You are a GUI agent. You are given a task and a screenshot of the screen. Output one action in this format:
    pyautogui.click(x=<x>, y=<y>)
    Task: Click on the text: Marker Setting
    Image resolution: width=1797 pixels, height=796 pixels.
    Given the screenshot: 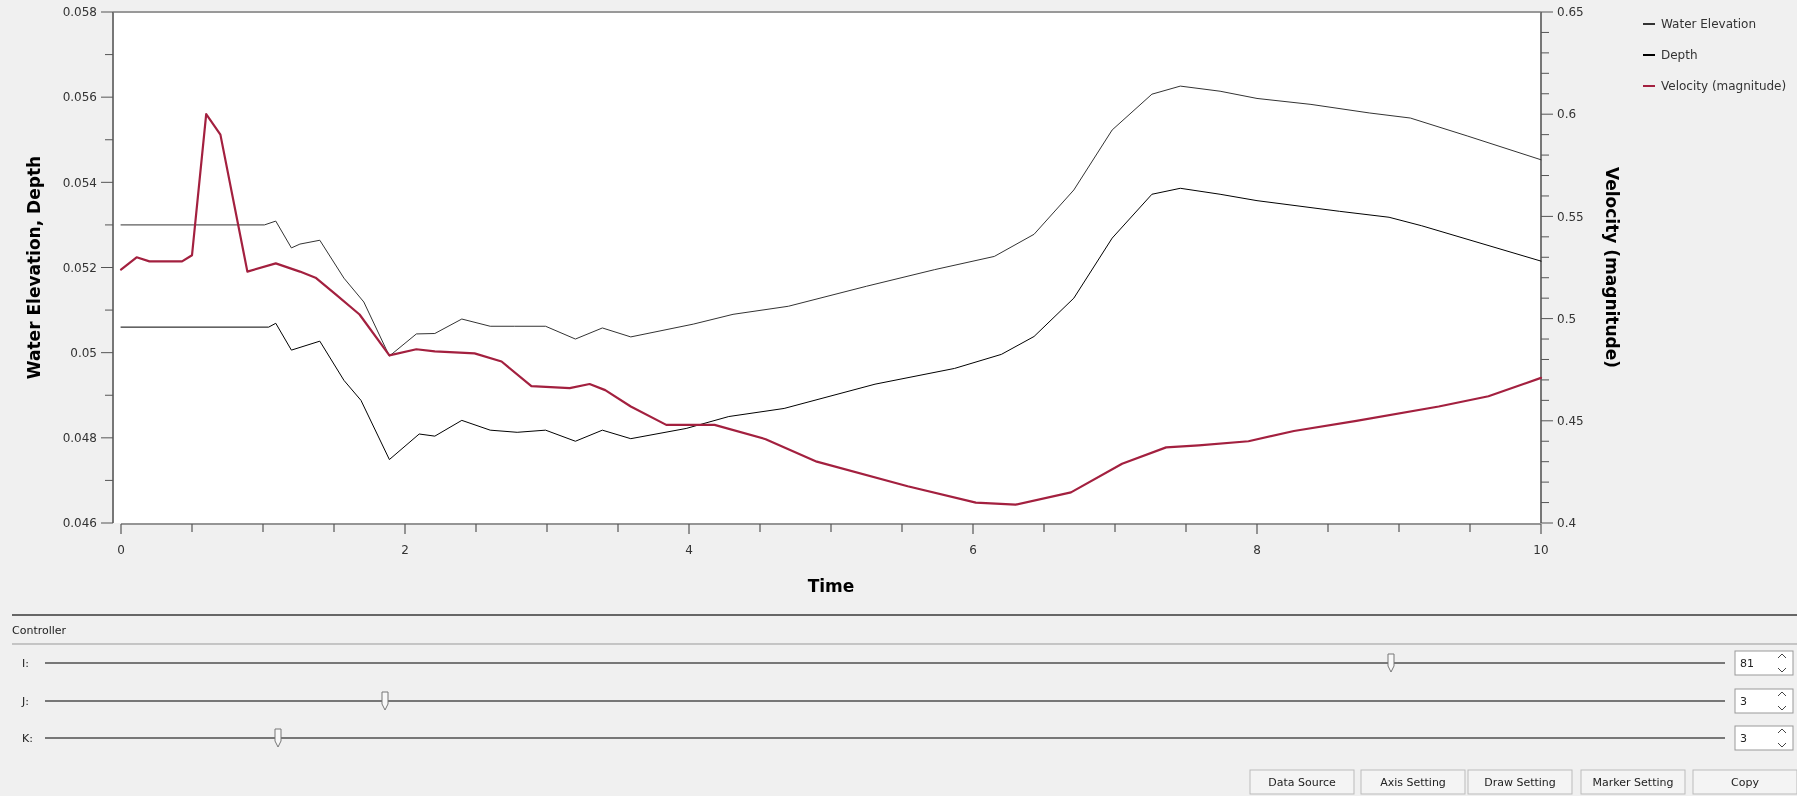 What is the action you would take?
    pyautogui.click(x=1633, y=782)
    